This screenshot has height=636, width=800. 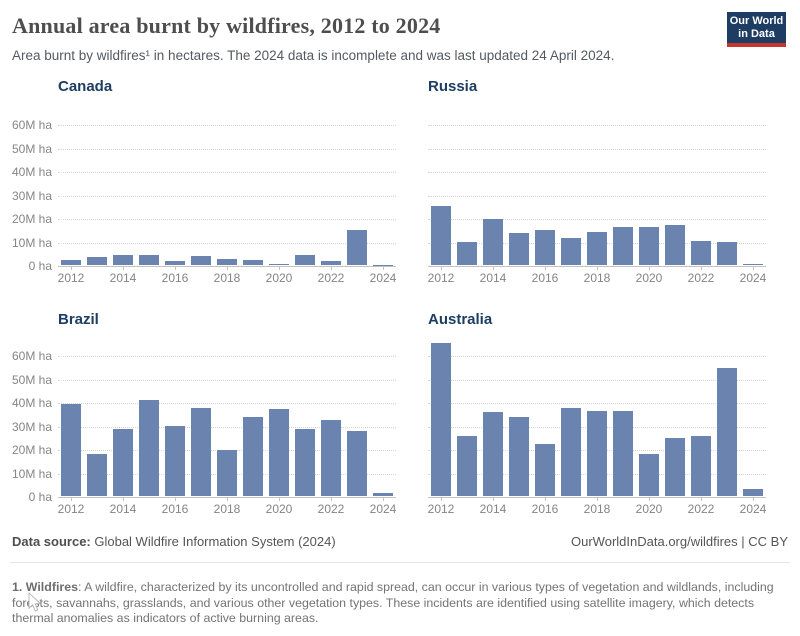 I want to click on bar-canada-2015, so click(x=149, y=260).